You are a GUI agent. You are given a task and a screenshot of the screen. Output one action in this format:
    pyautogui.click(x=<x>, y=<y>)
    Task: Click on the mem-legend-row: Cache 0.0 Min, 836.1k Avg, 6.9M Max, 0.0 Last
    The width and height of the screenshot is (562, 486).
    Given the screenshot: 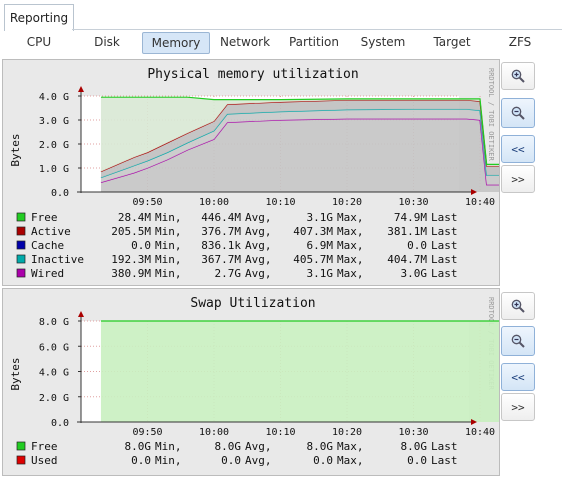 What is the action you would take?
    pyautogui.click(x=237, y=245)
    